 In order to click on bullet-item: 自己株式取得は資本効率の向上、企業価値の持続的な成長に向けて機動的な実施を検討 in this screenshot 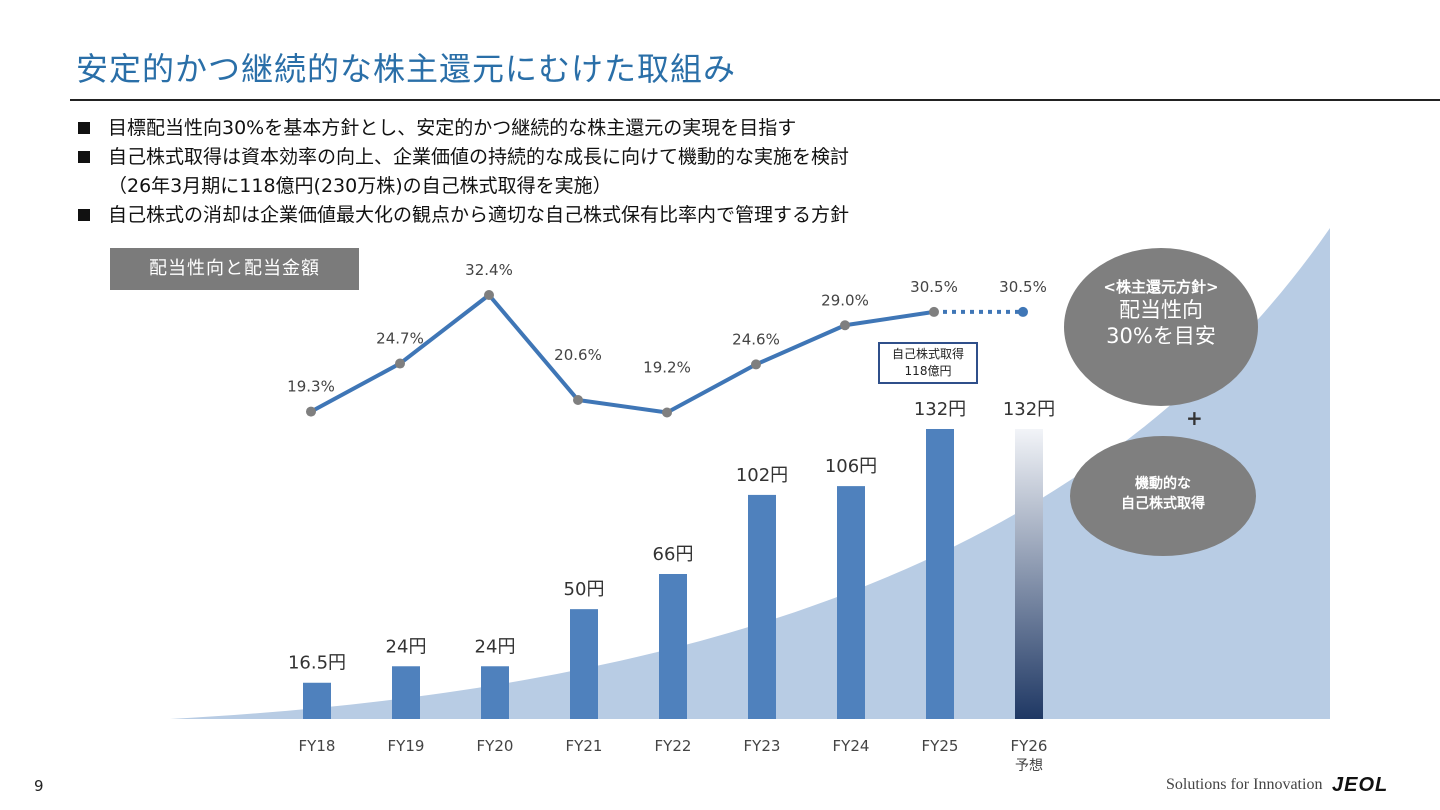, I will do `click(463, 157)`.